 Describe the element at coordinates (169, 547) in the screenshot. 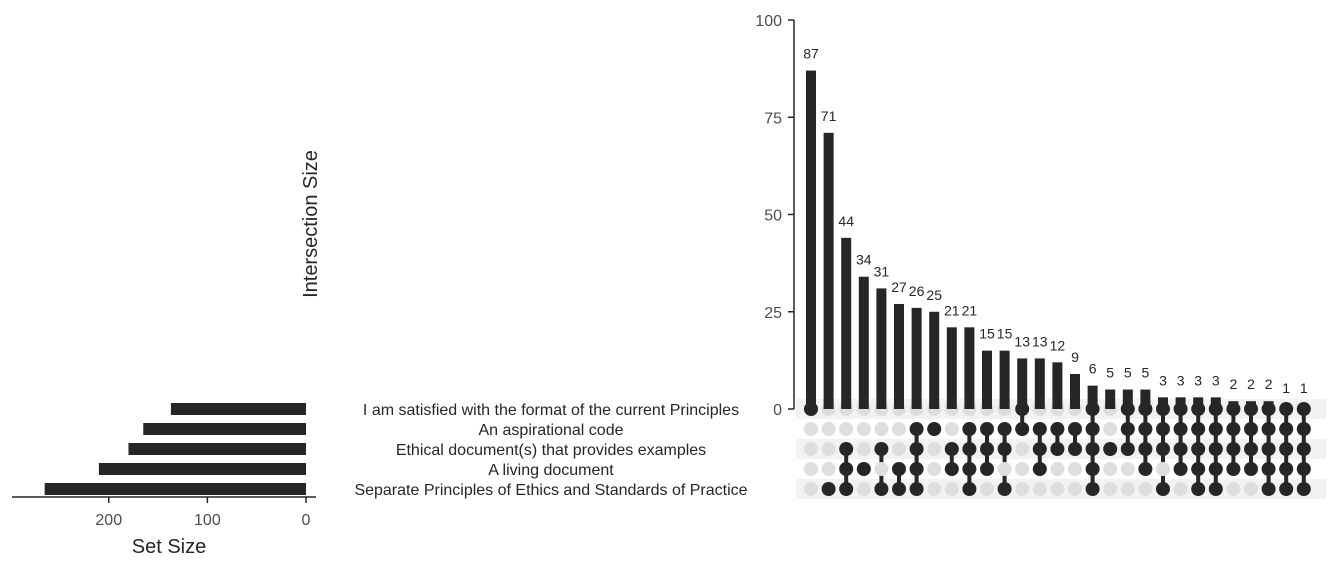

I see `set-size-axis-title: Set Size` at that location.